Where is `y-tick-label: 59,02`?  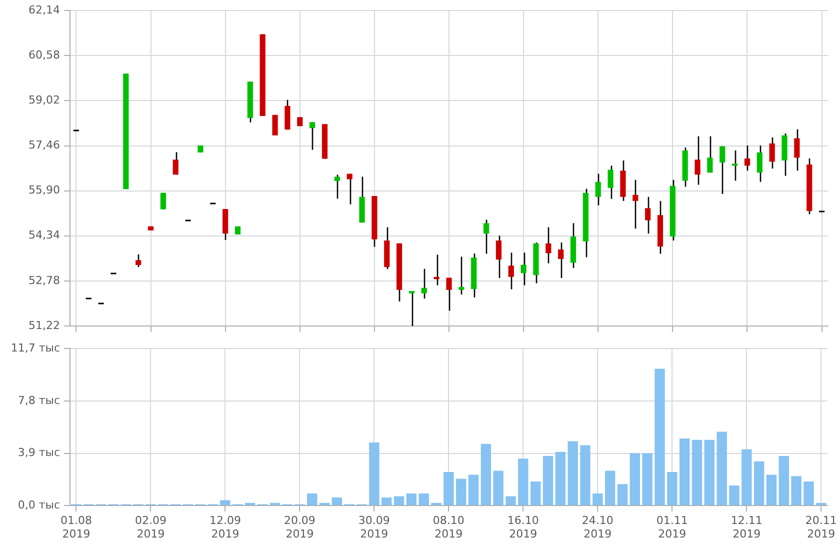
y-tick-label: 59,02 is located at coordinates (44, 100).